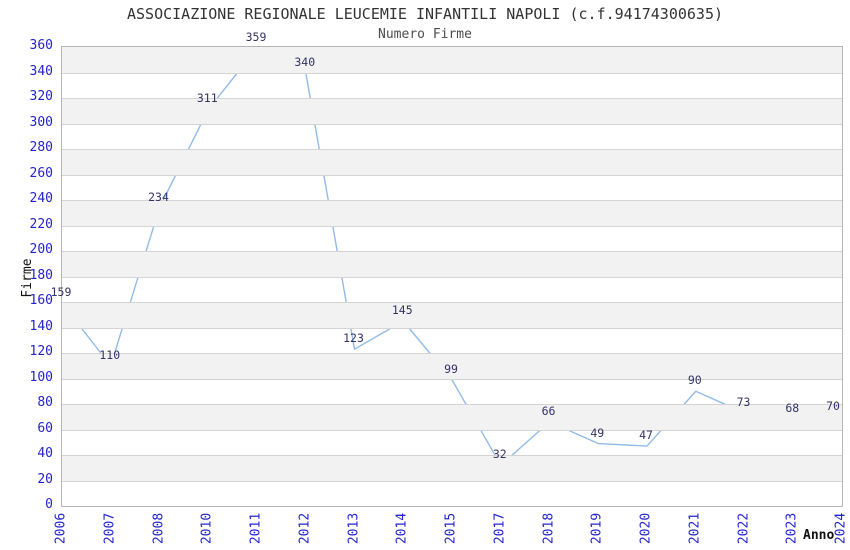 This screenshot has height=550, width=850. Describe the element at coordinates (158, 528) in the screenshot. I see `x-tick-label: 2008` at that location.